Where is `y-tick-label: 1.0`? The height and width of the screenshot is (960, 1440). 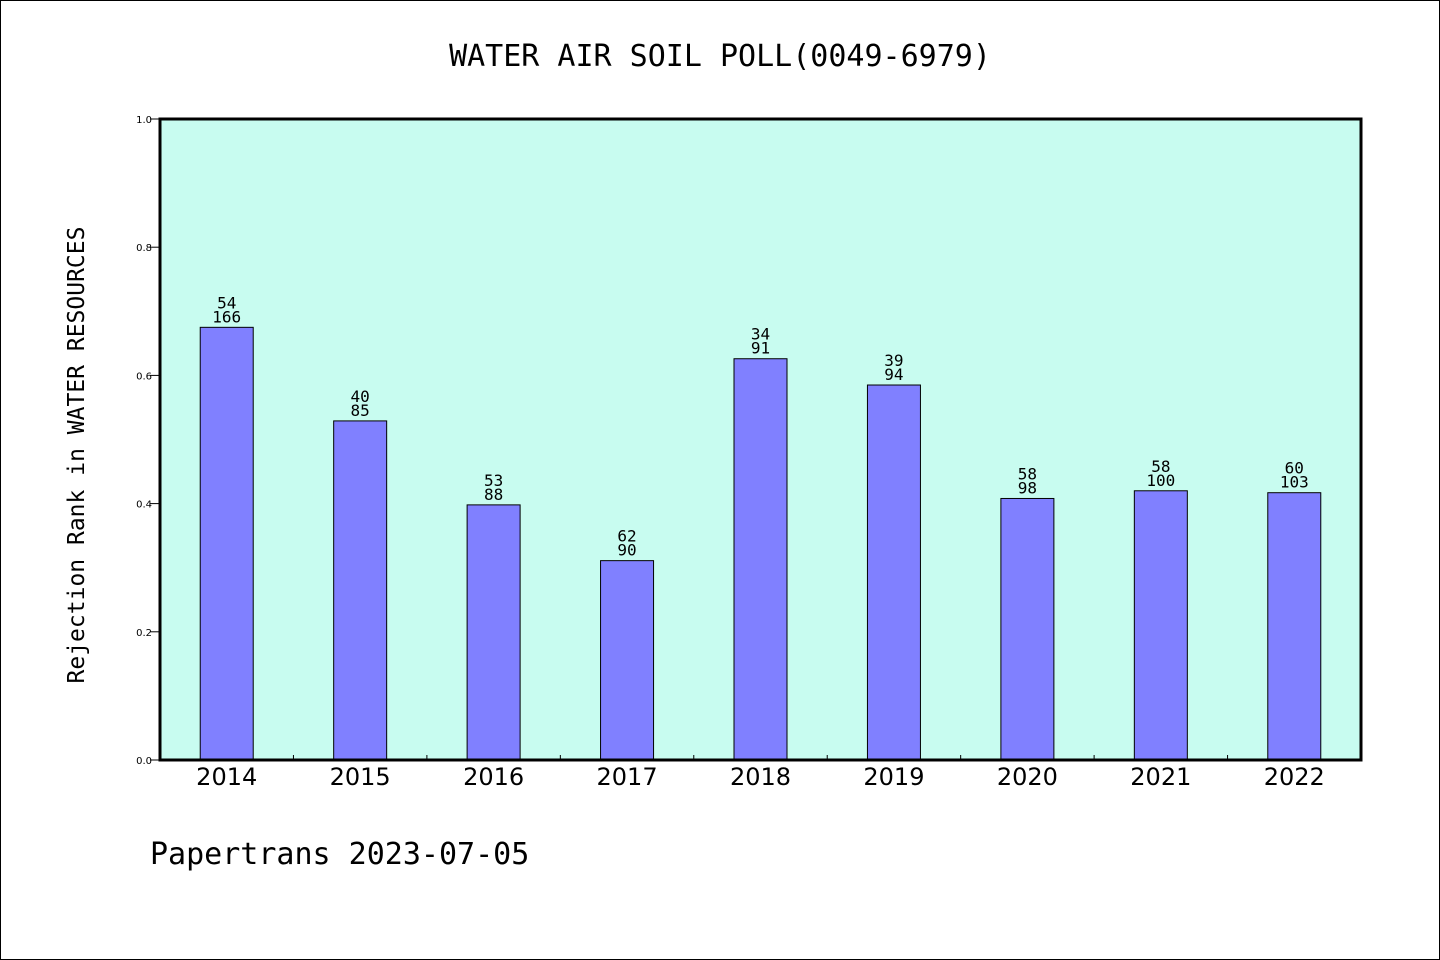
y-tick-label: 1.0 is located at coordinates (144, 120).